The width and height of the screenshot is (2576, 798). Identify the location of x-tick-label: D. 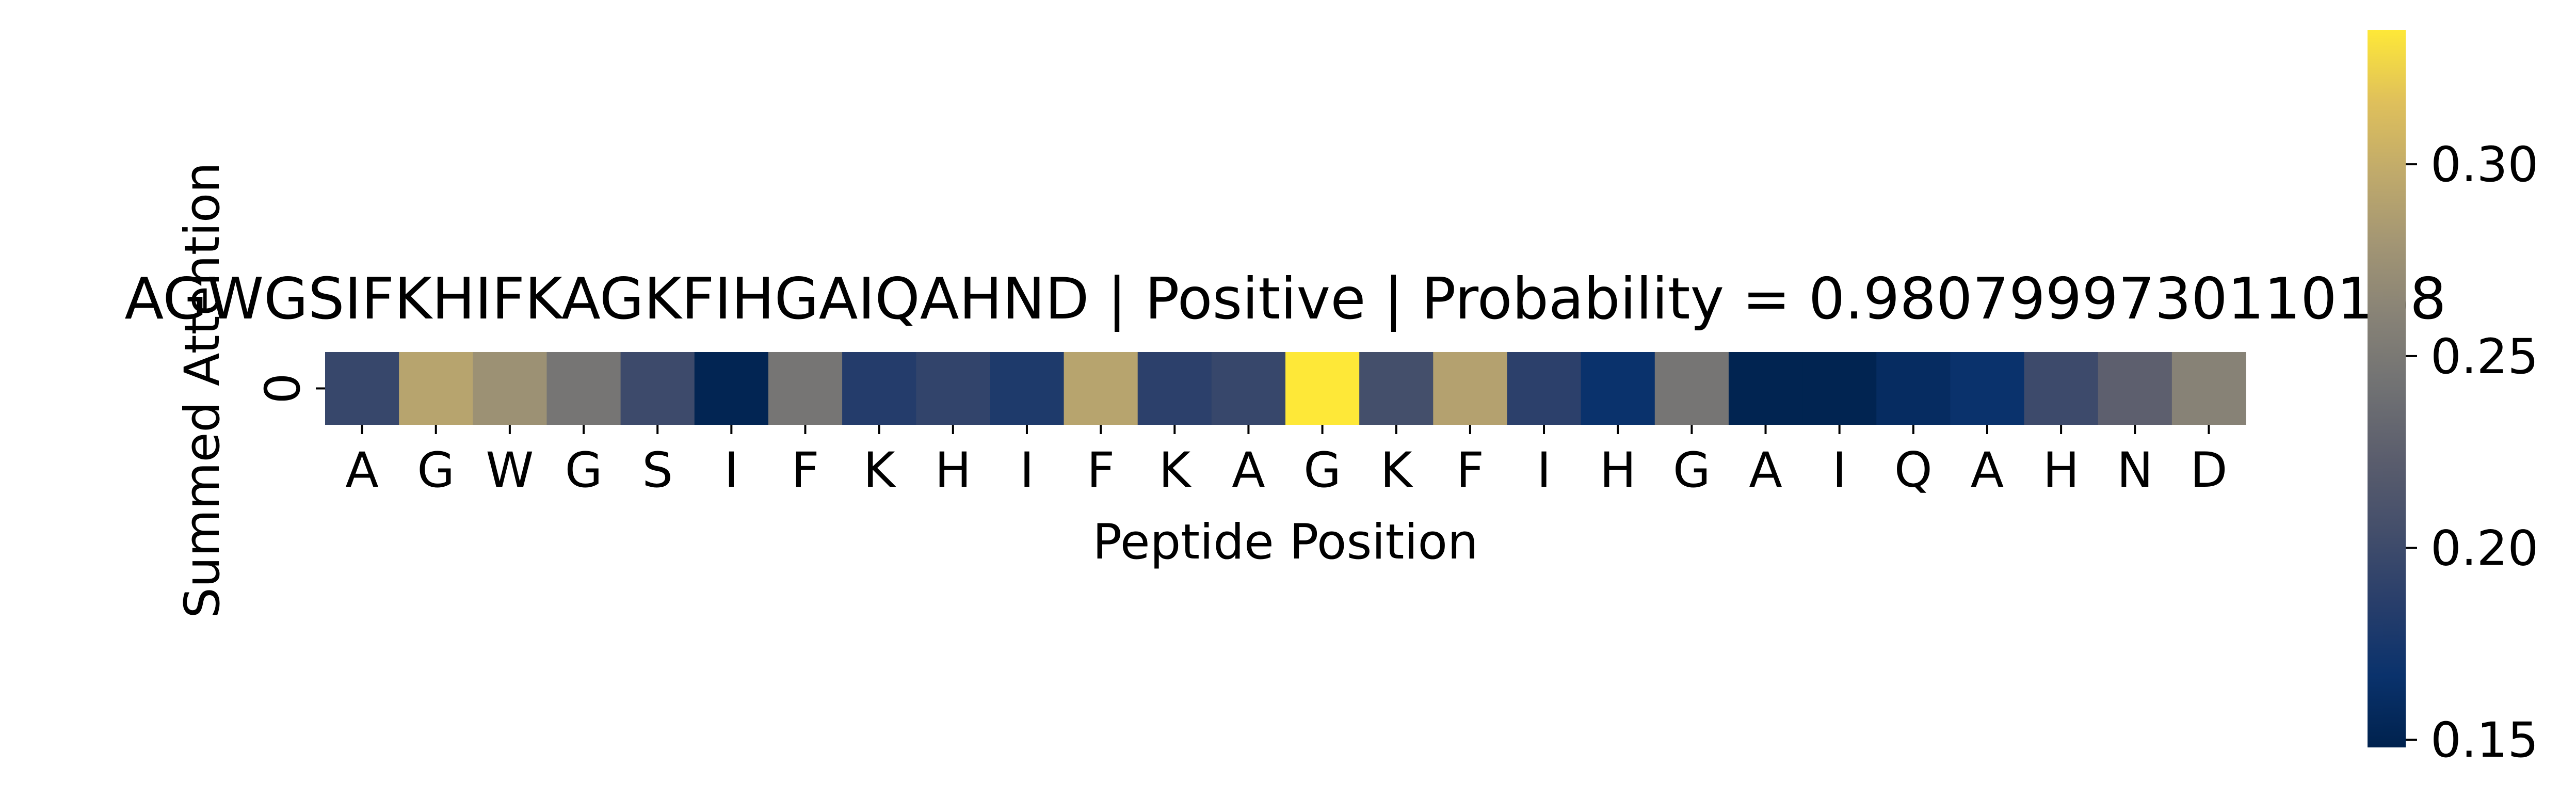
(2209, 470).